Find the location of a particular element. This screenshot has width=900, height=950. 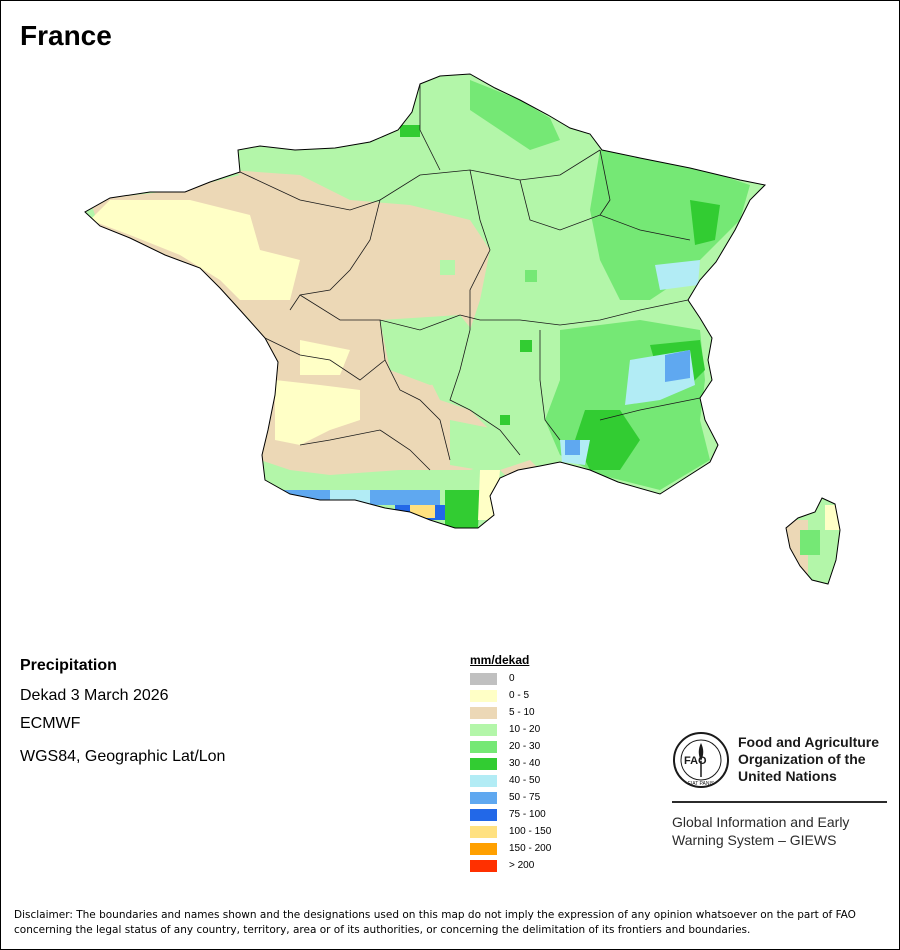

legend-title: mm/dekad is located at coordinates (500, 660).